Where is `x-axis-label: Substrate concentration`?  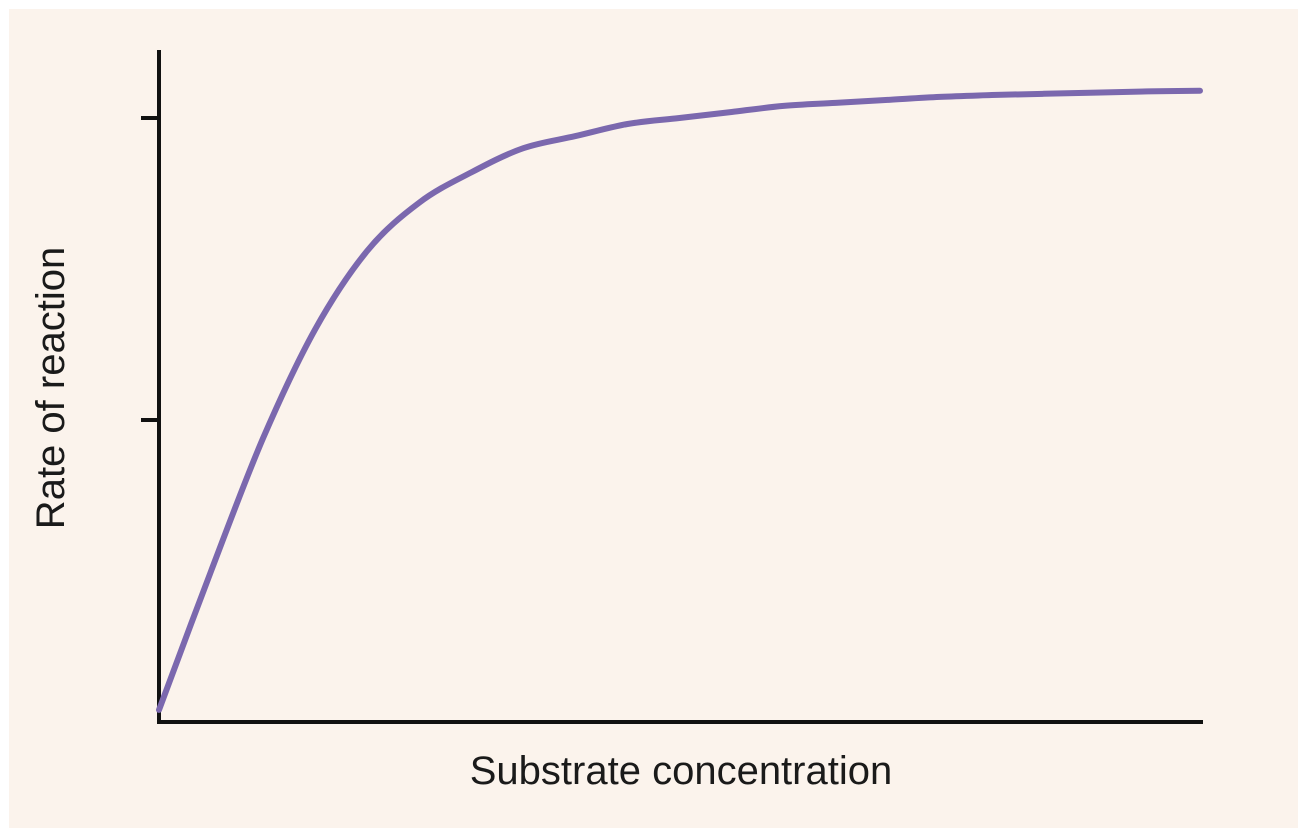
x-axis-label: Substrate concentration is located at coordinates (681, 771).